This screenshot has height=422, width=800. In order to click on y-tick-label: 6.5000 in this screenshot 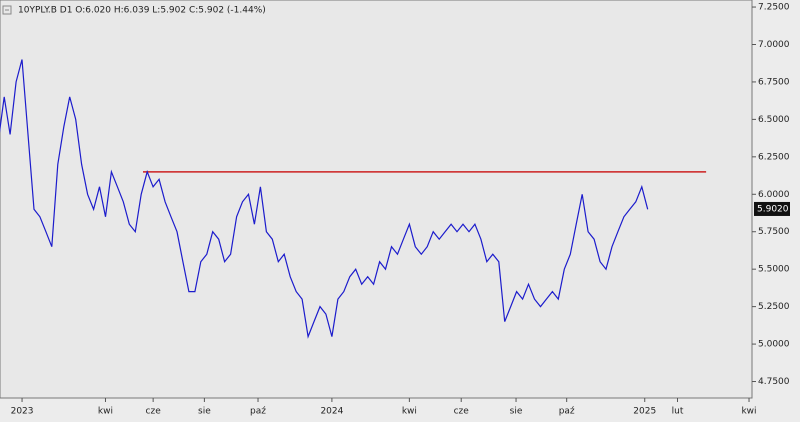, I will do `click(774, 120)`.